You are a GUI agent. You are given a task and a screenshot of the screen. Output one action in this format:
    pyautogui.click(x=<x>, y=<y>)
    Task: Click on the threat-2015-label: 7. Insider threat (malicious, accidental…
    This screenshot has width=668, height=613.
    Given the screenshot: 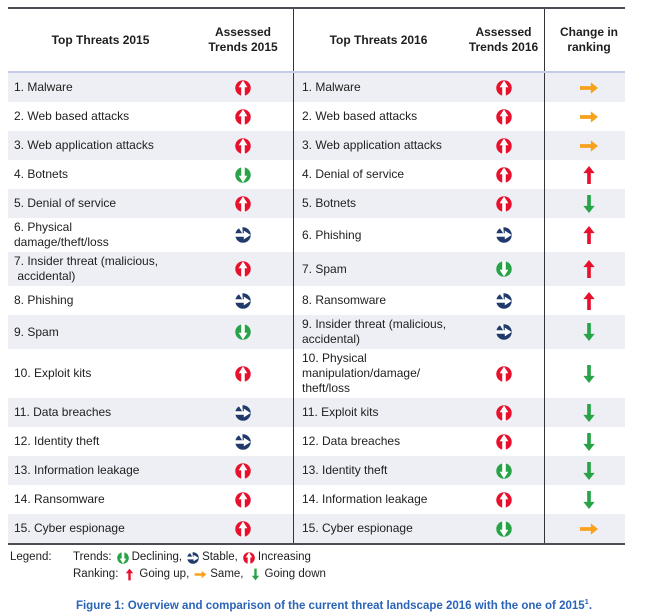 What is the action you would take?
    pyautogui.click(x=86, y=268)
    